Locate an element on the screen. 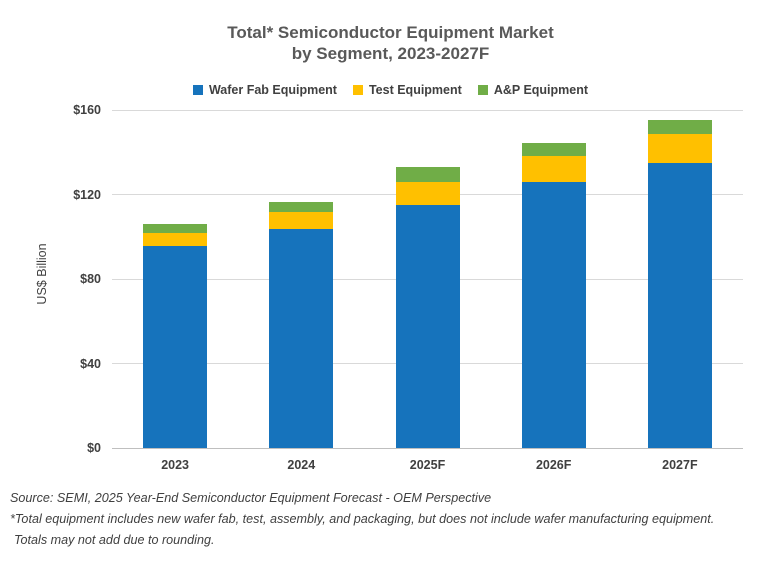 Image resolution: width=781 pixels, height=573 pixels. y-tick-label: $80 is located at coordinates (90, 279).